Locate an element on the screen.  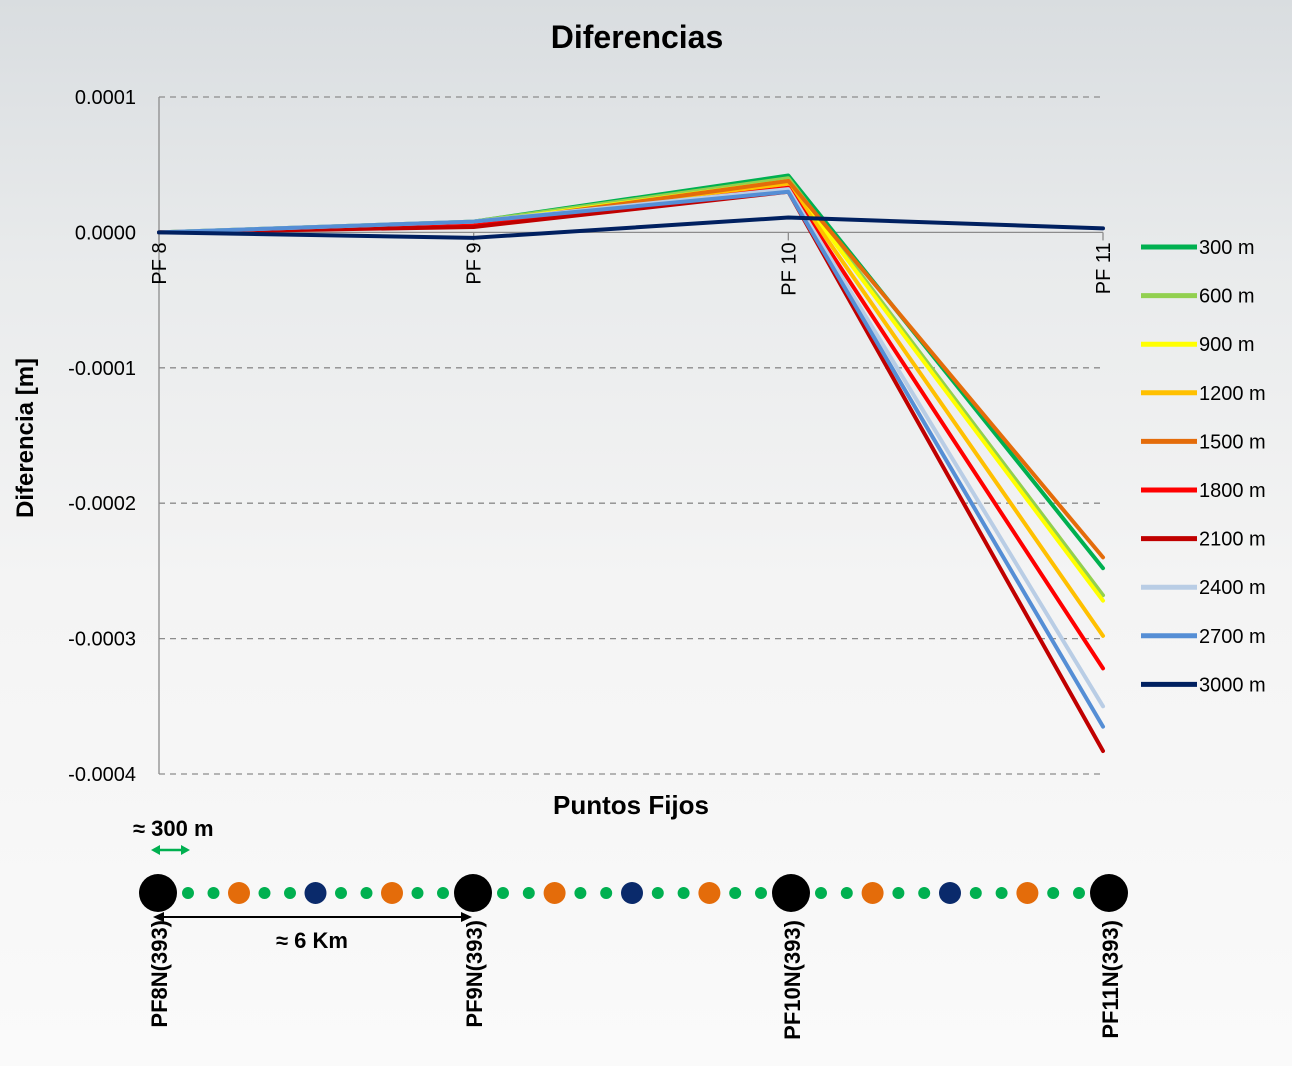
chart-title: Diferencias is located at coordinates (637, 37).